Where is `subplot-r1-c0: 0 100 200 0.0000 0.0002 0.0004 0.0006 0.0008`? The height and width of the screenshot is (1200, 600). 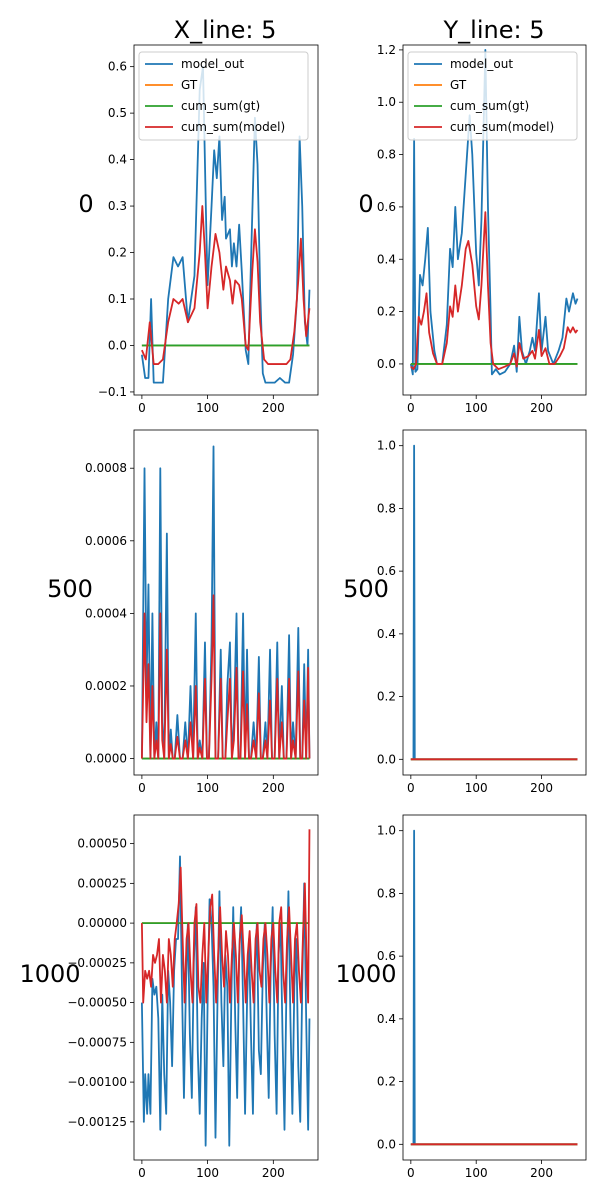
subplot-r1-c0: 0 100 200 0.0000 0.0002 0.0004 0.0006 0.0008 is located at coordinates (202, 612).